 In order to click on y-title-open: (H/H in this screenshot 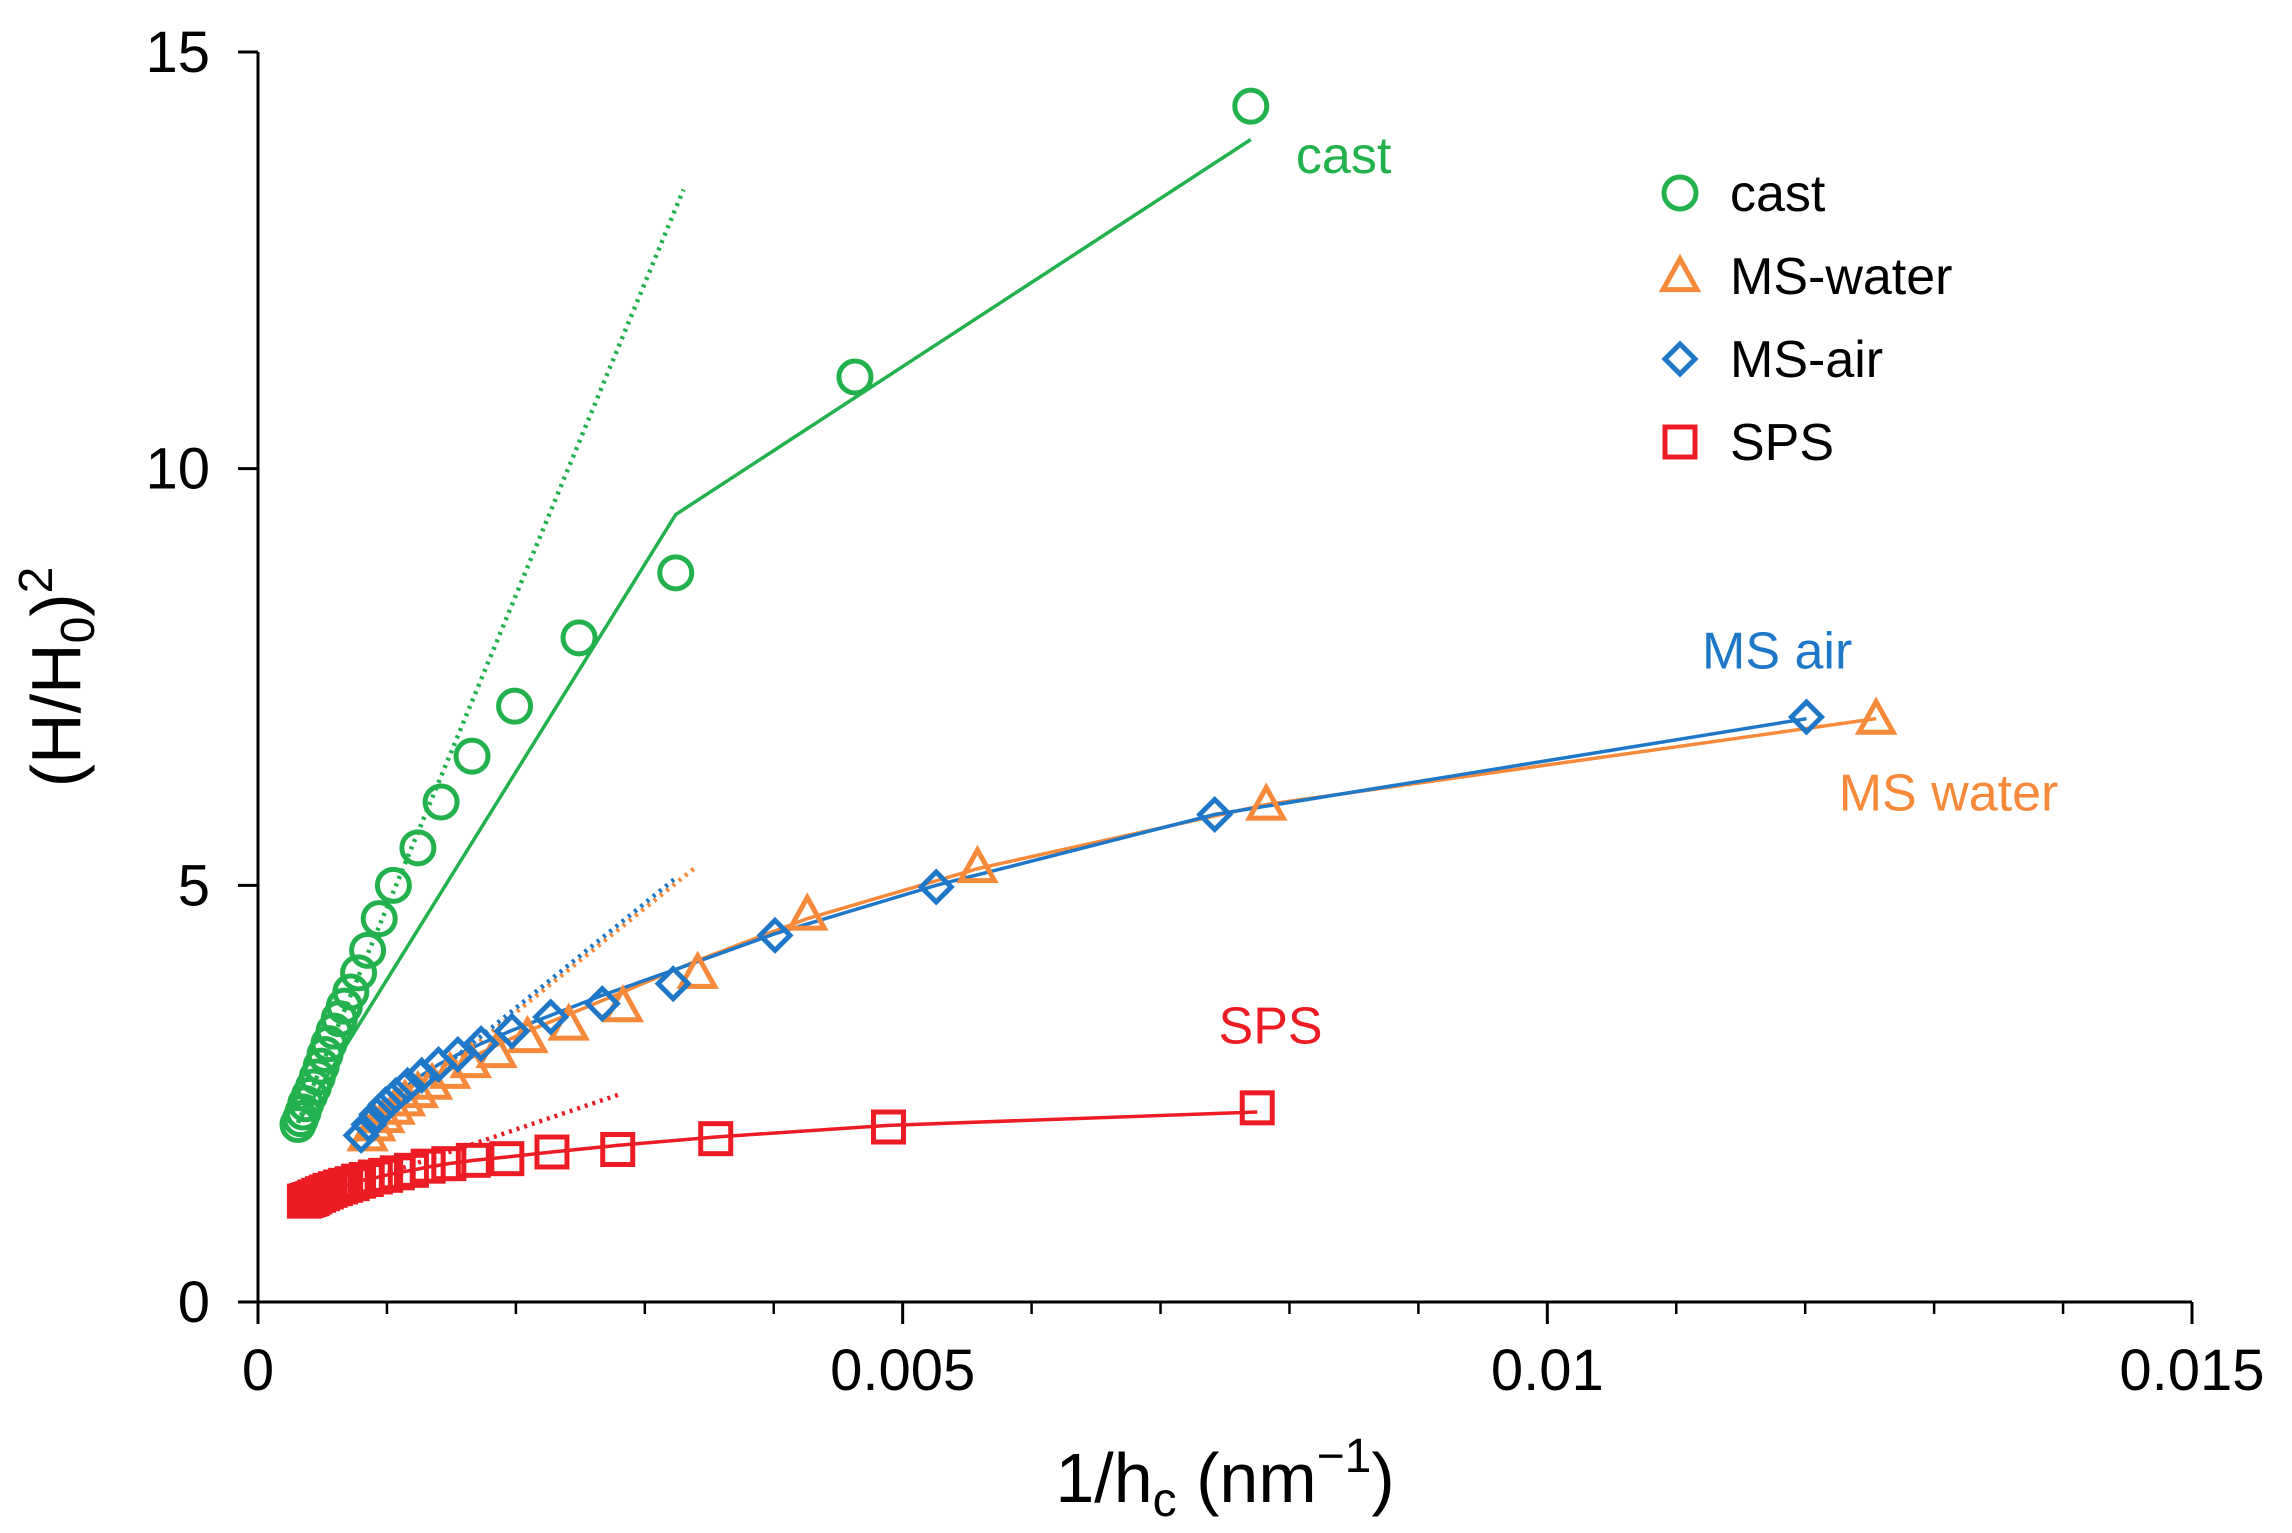, I will do `click(56, 715)`.